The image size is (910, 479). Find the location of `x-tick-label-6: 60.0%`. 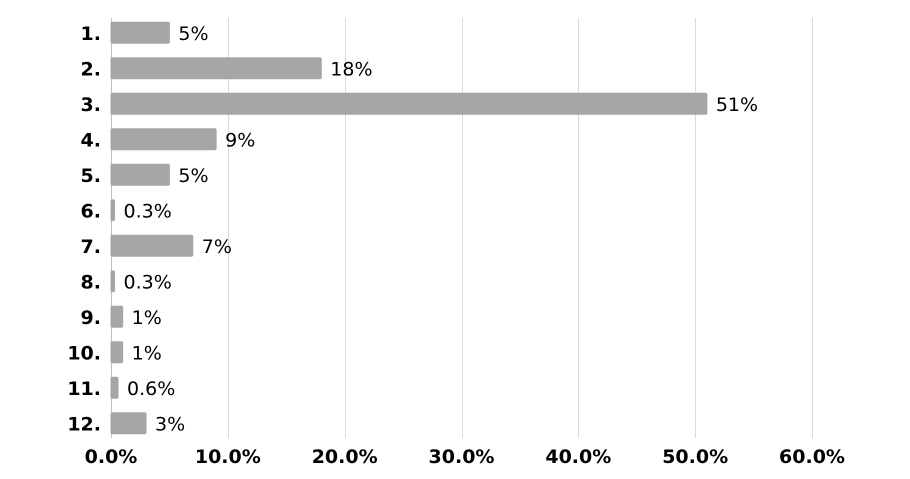

x-tick-label-6: 60.0% is located at coordinates (812, 457).